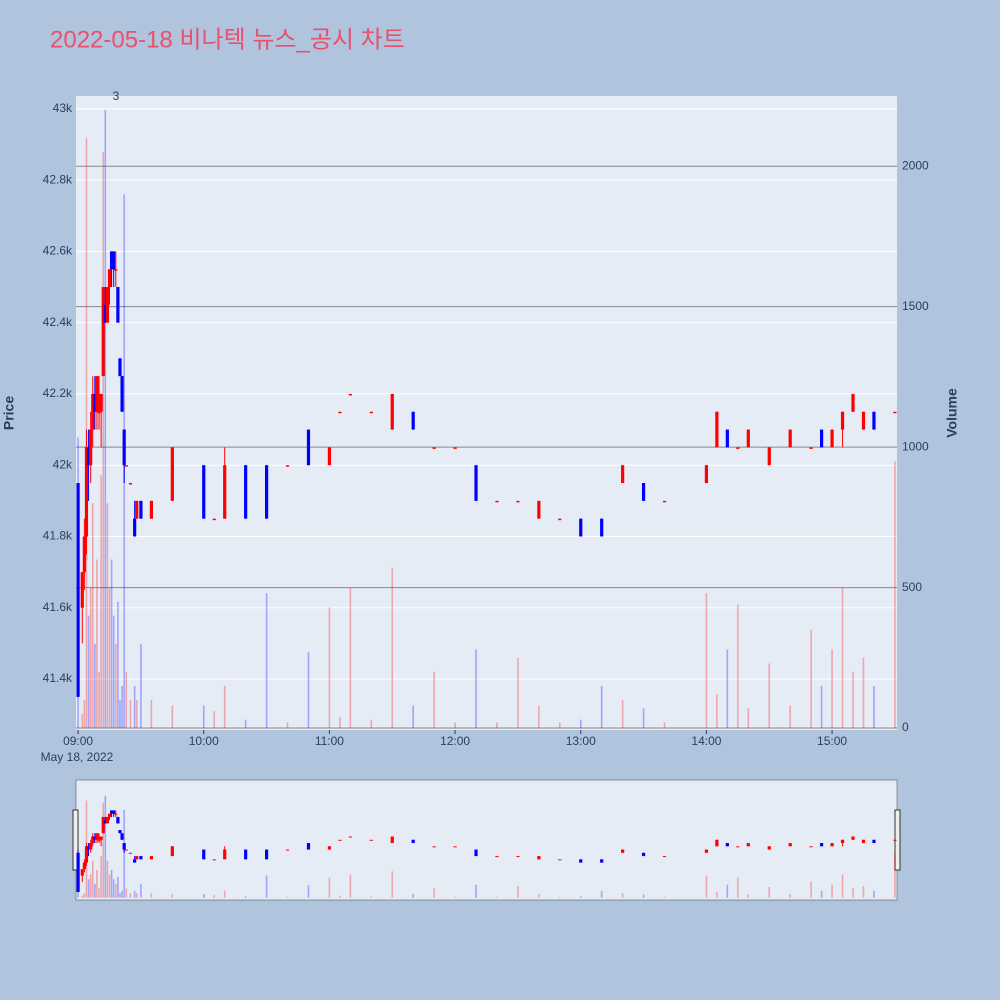 Image resolution: width=1000 pixels, height=1000 pixels. I want to click on range-slider, so click(486, 840).